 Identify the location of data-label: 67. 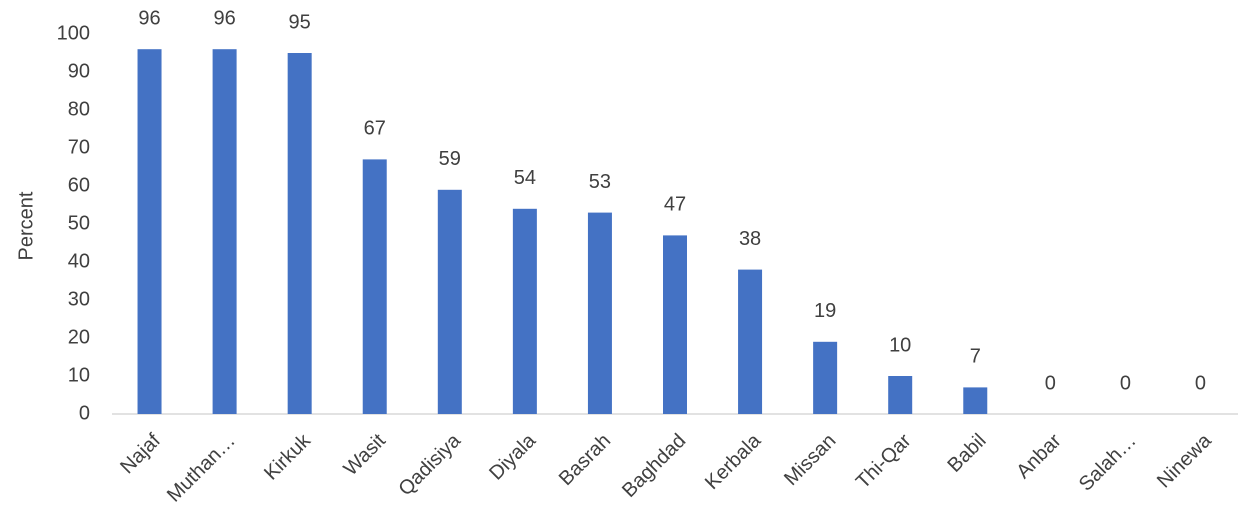
(375, 129).